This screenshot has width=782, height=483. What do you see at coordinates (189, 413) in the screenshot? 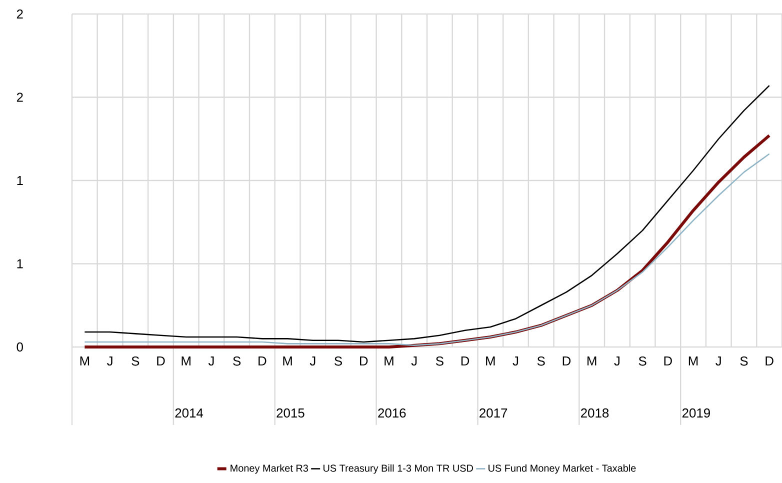
I see `text: 2014` at bounding box center [189, 413].